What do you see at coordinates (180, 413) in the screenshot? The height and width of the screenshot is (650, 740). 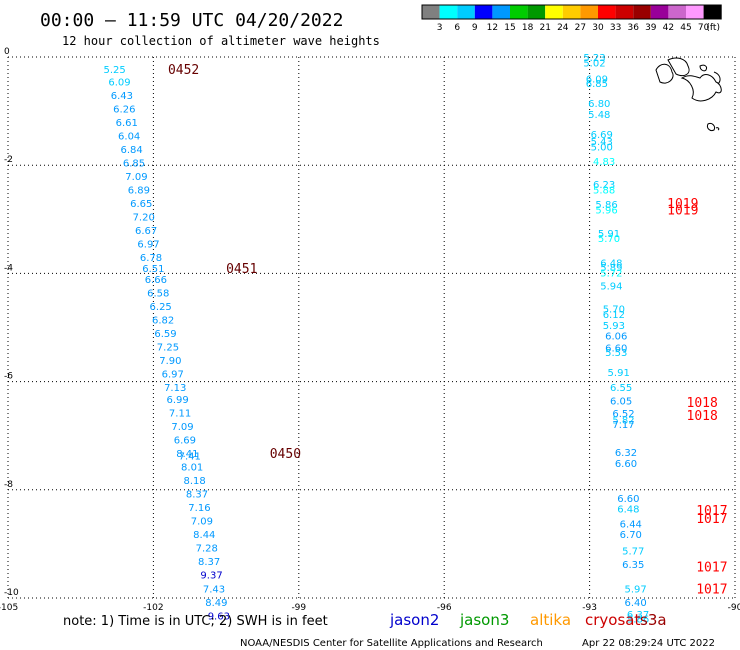 I see `swh-point: 7.11` at bounding box center [180, 413].